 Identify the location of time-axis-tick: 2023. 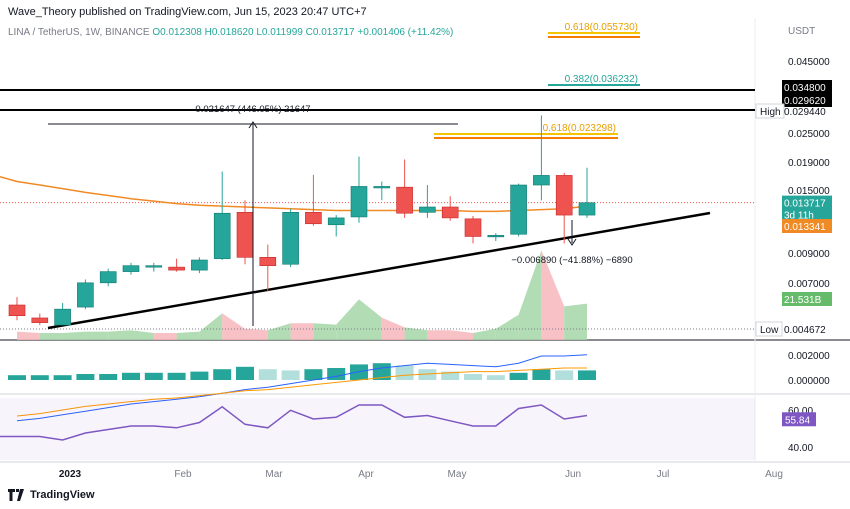
(70, 474).